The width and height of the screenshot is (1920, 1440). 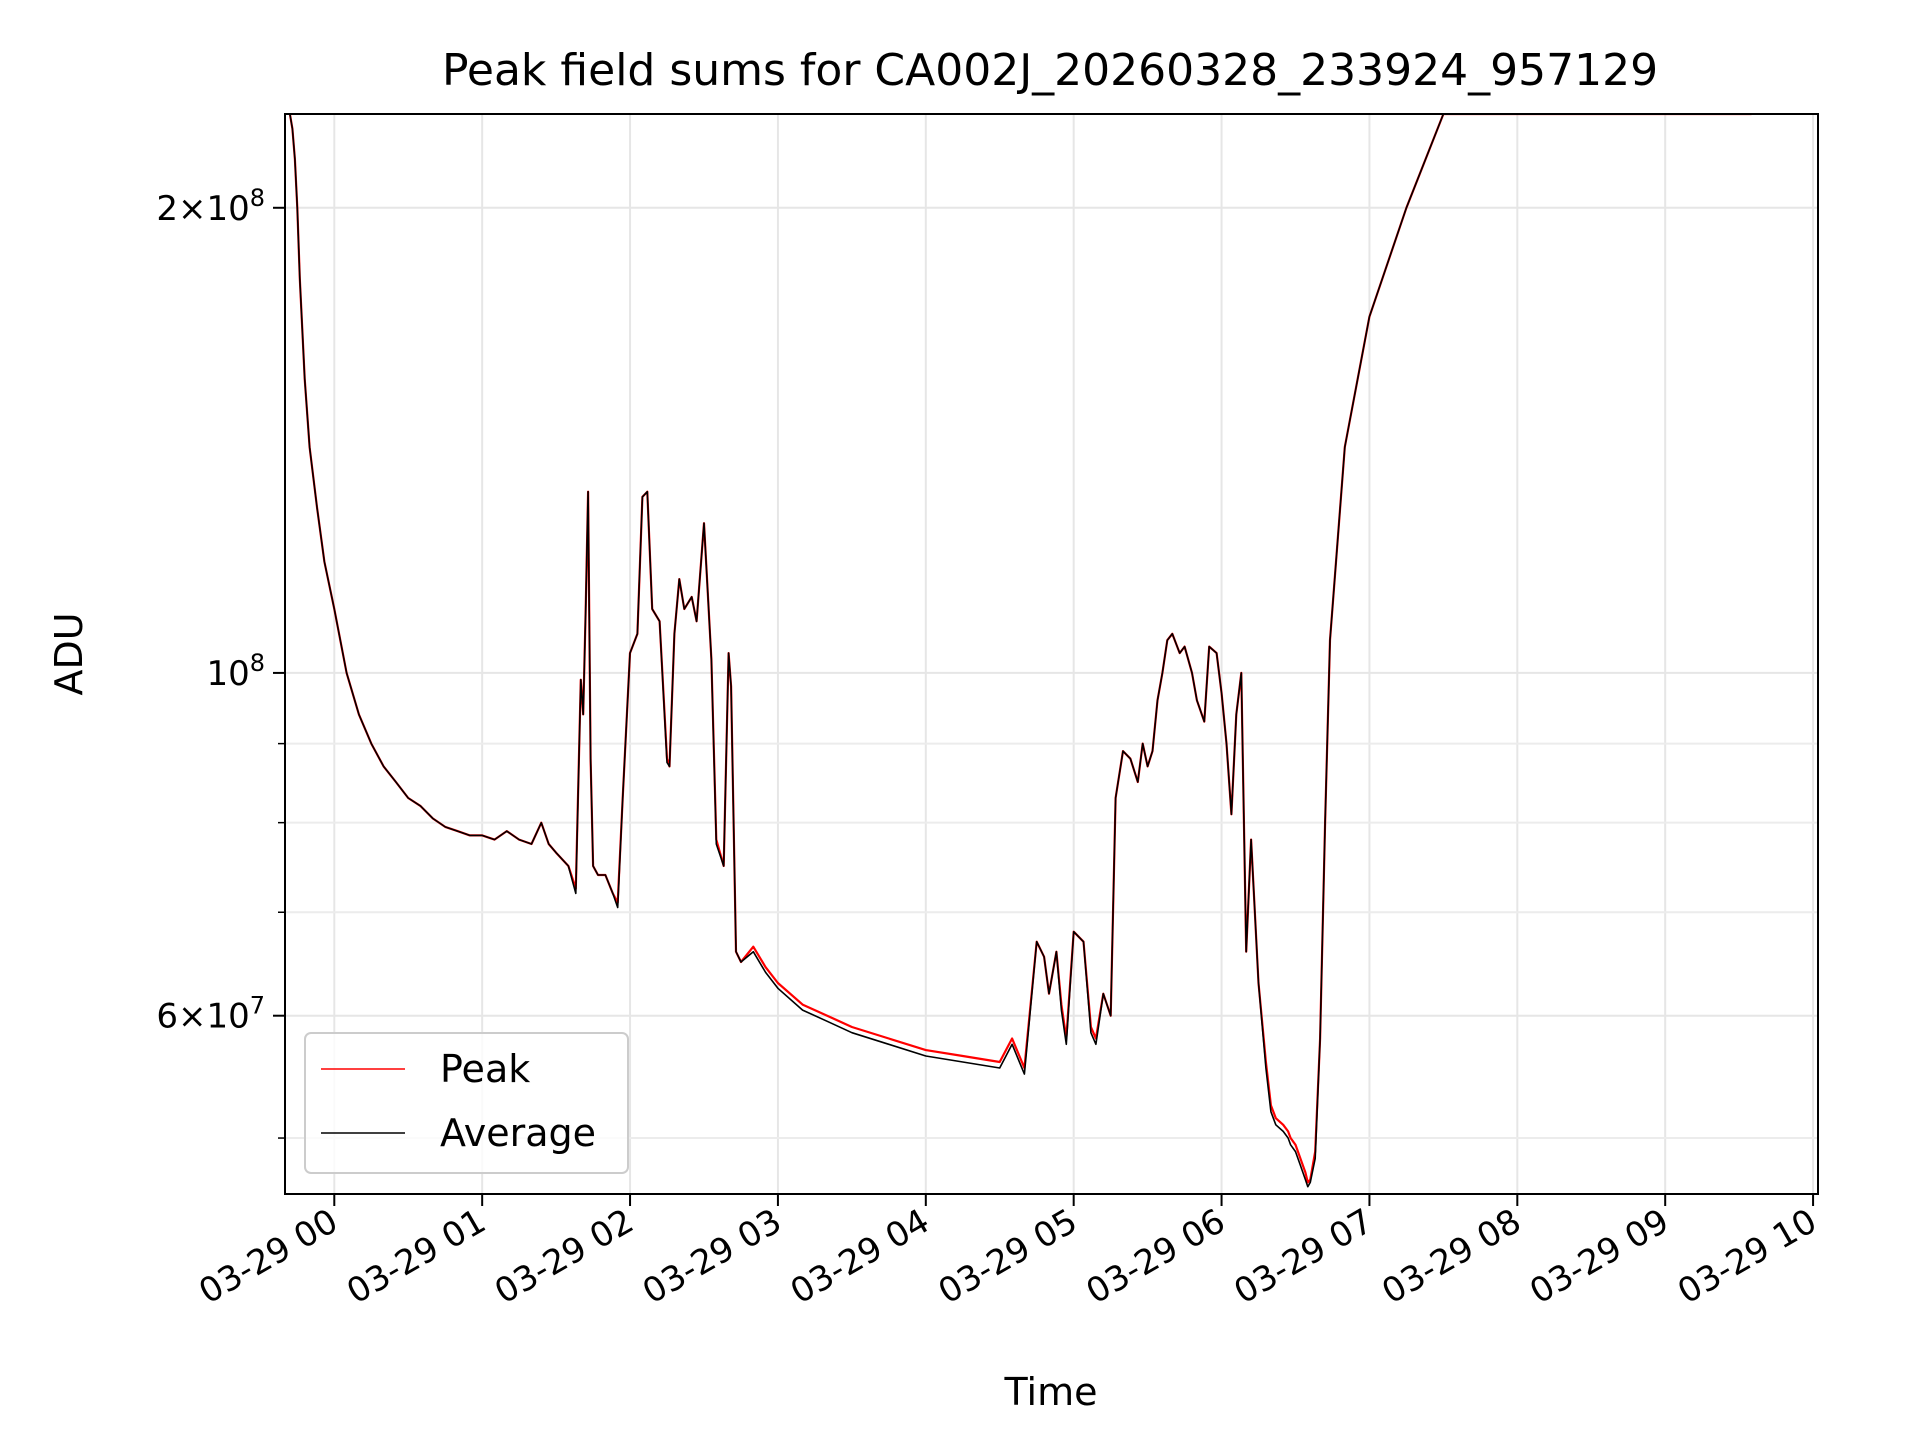 I want to click on y-tick-label: 2×108, so click(x=210, y=206).